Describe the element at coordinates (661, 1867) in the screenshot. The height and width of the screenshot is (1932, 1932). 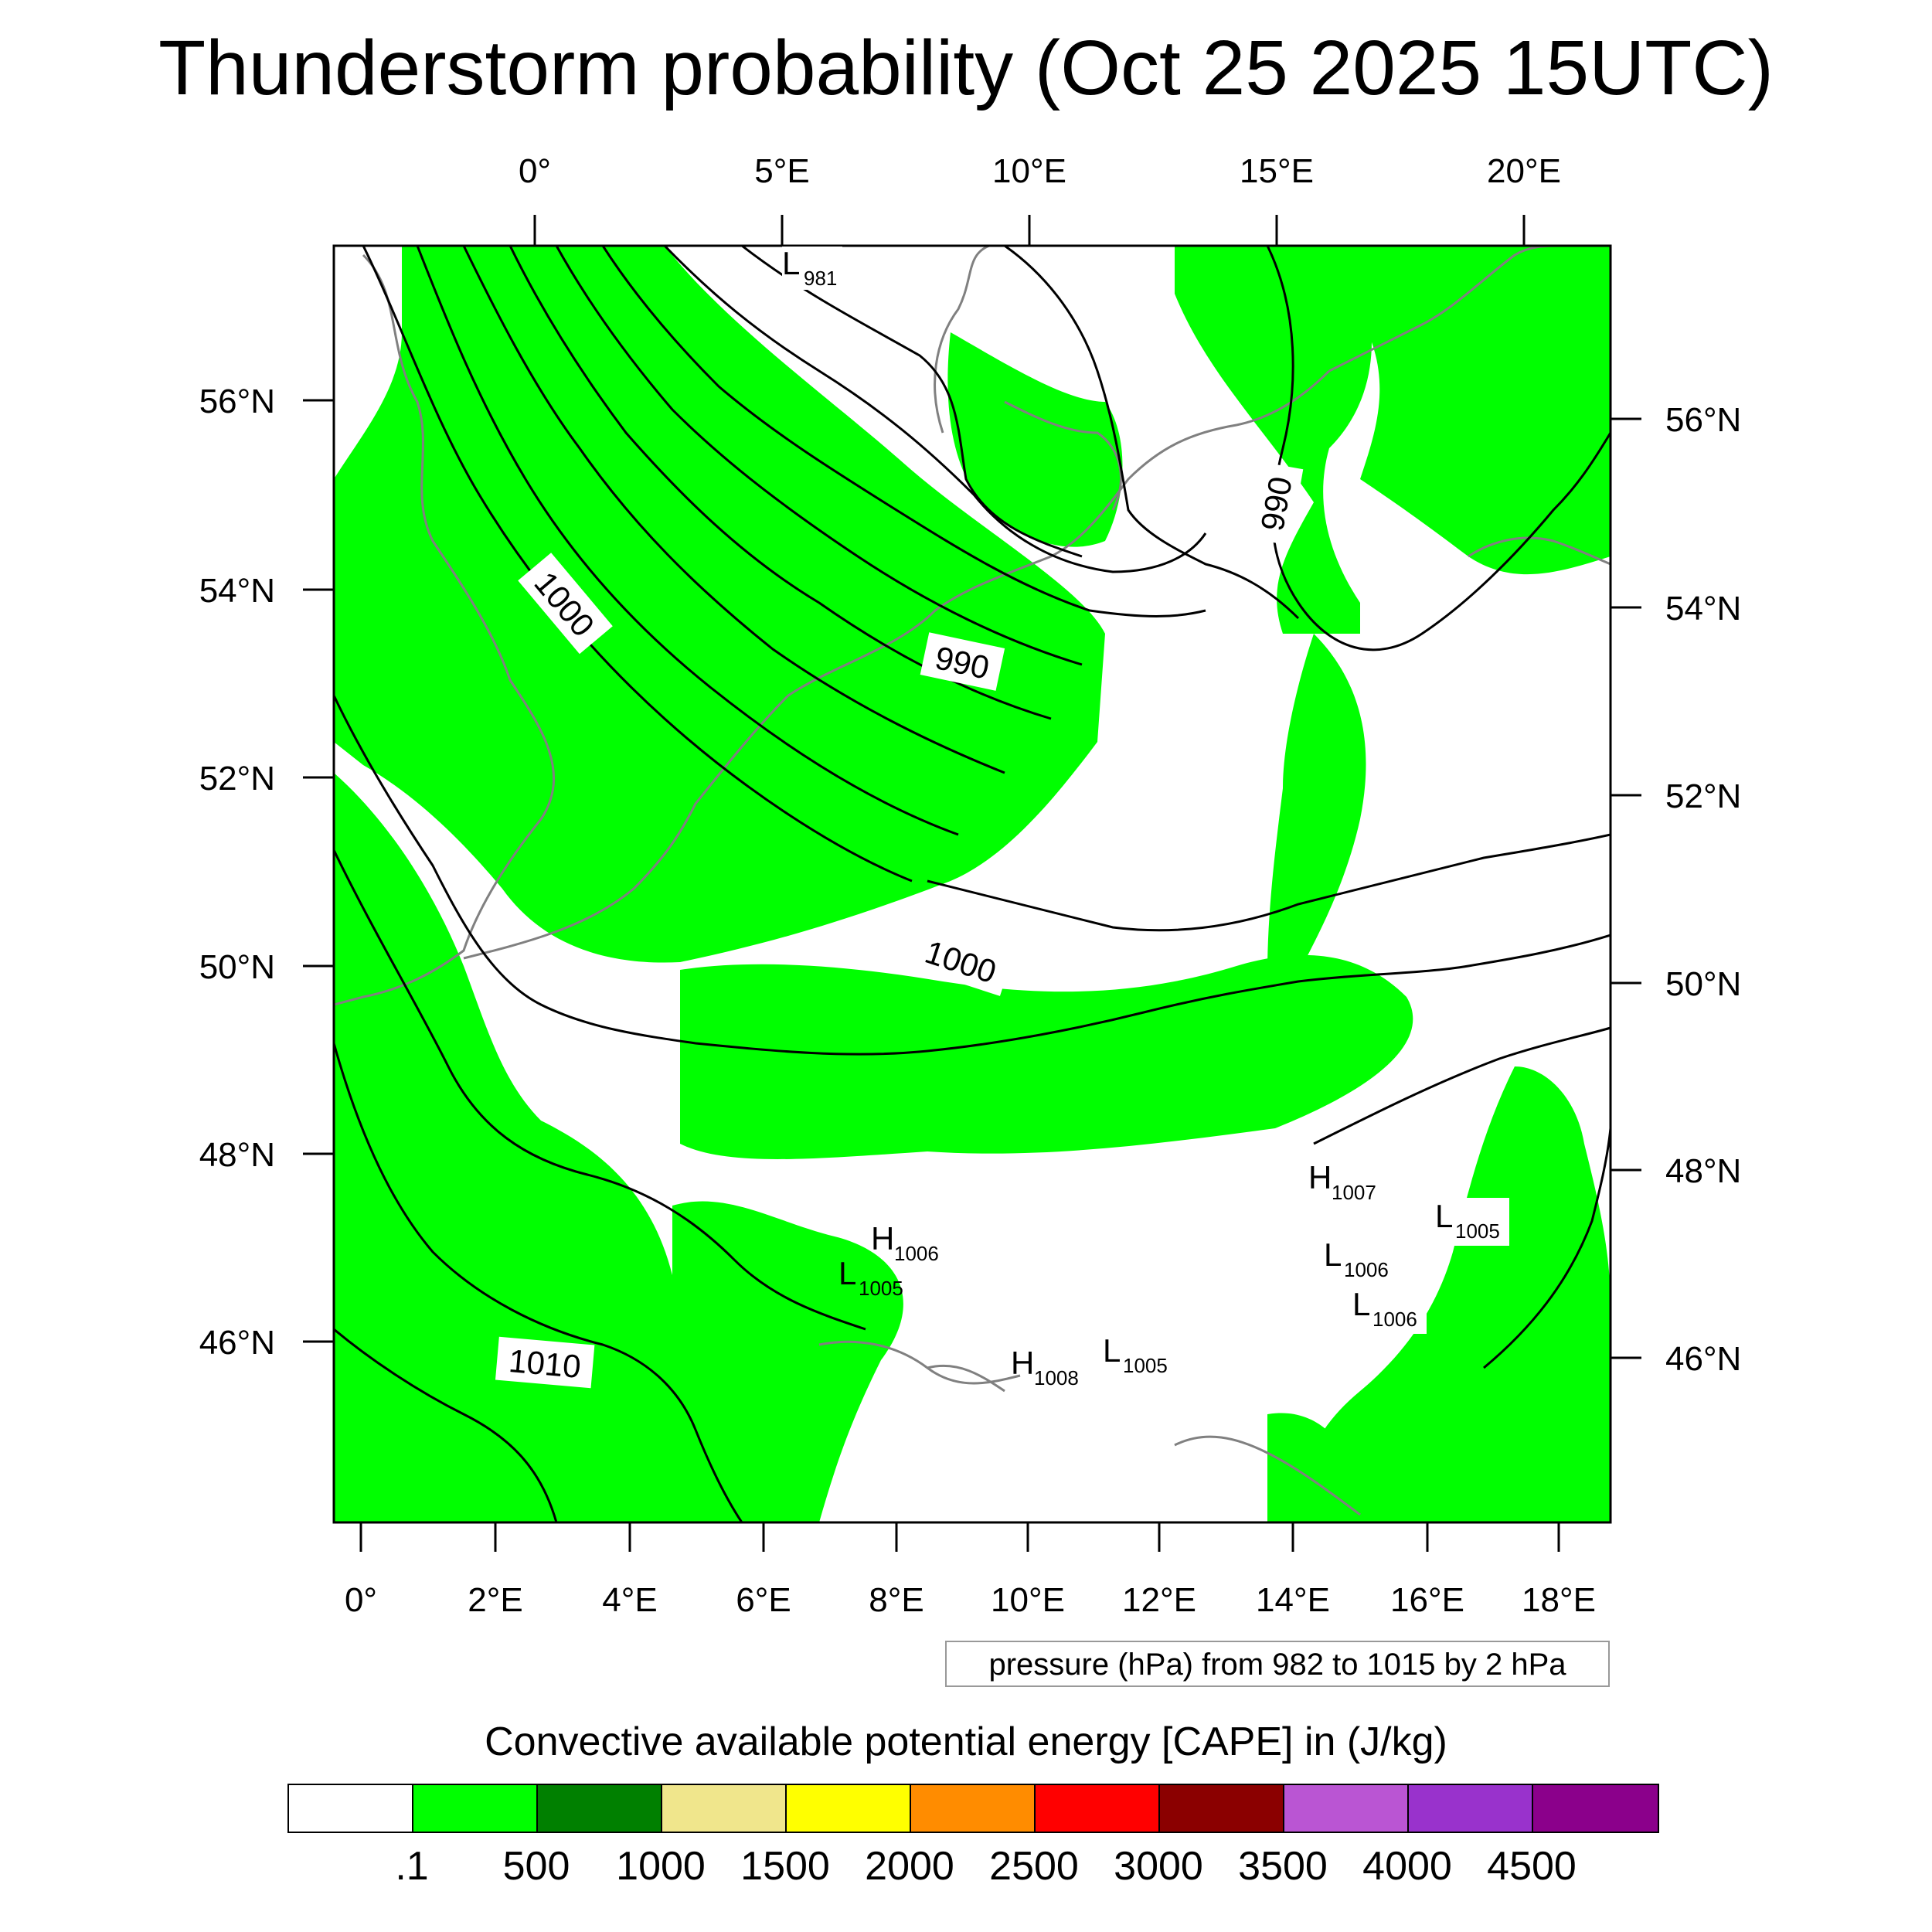
I see `colorbar-label: 1000` at that location.